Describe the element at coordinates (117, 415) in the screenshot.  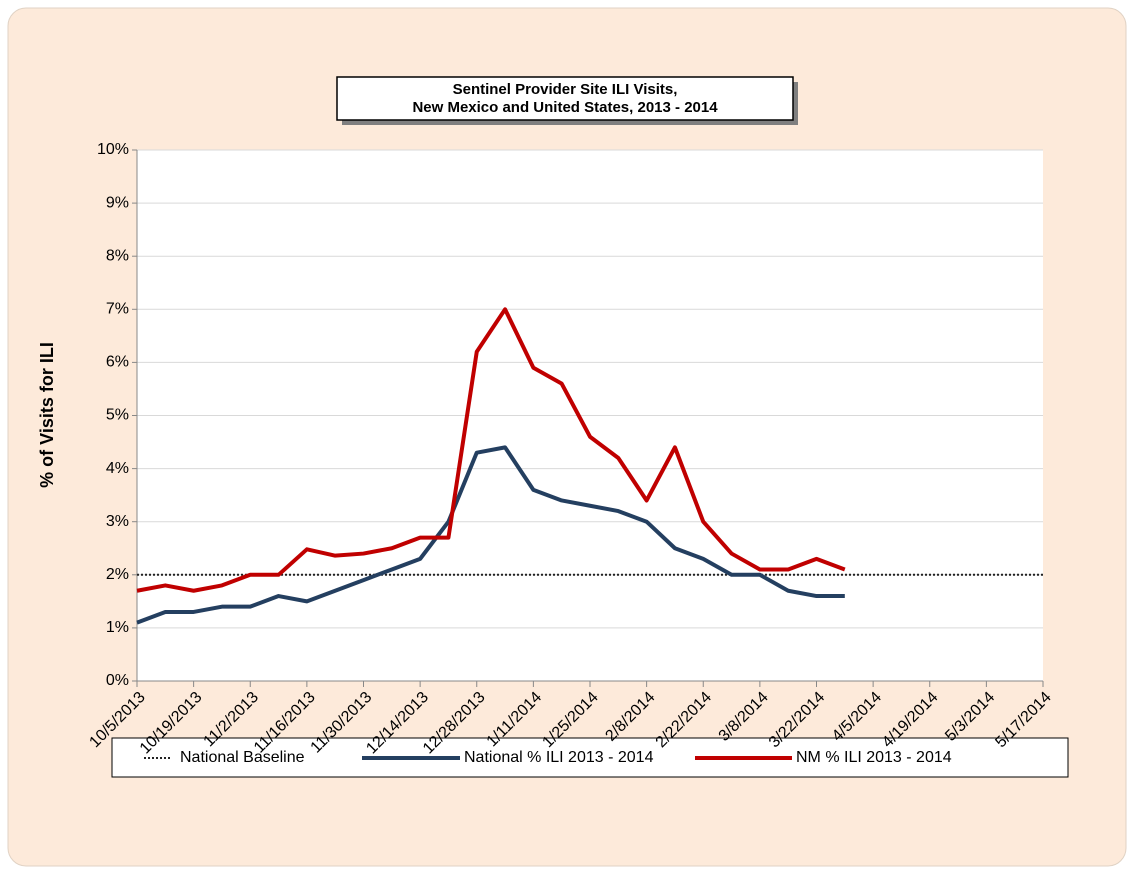
I see `y-tick-label: 5%` at that location.